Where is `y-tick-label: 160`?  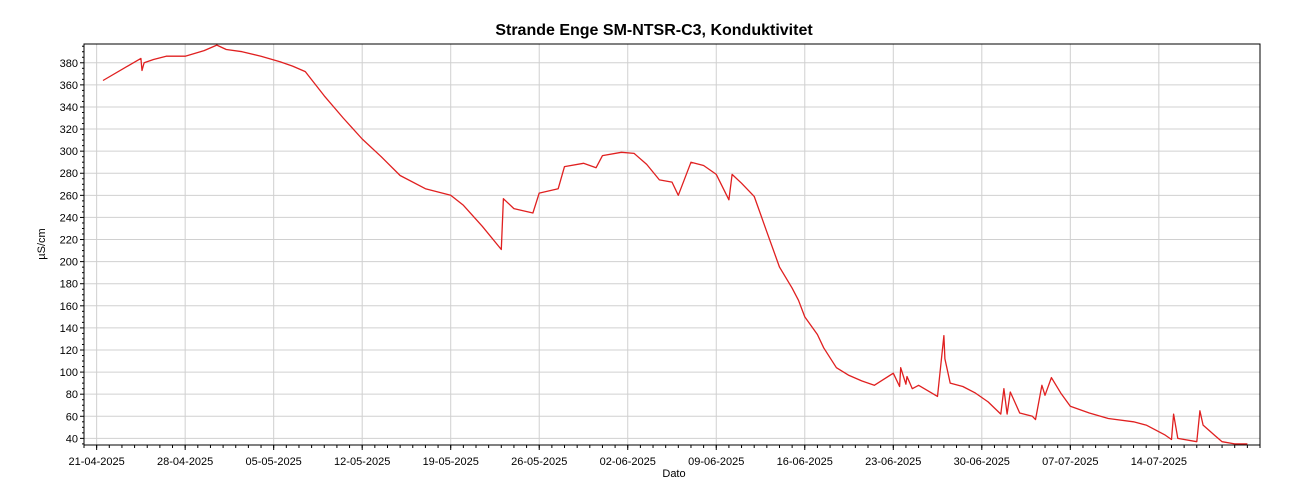 y-tick-label: 160 is located at coordinates (69, 307).